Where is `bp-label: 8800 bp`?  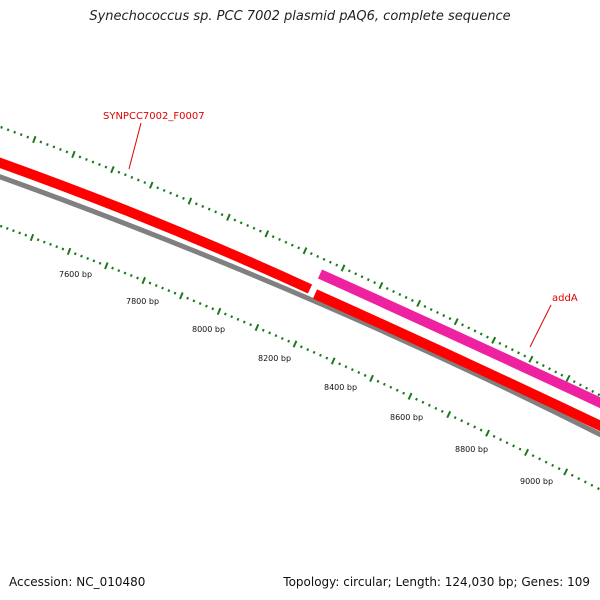 bp-label: 8800 bp is located at coordinates (471, 449).